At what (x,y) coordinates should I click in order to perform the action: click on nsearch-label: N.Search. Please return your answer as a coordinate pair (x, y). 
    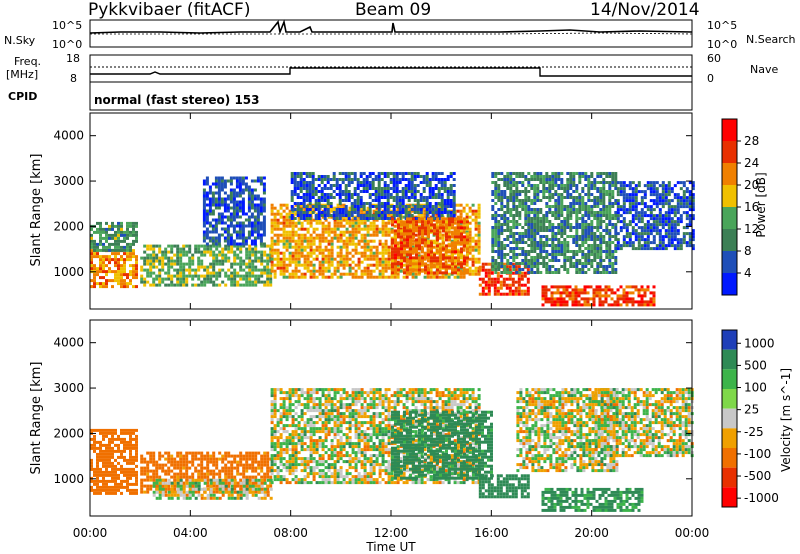
    Looking at the image, I should click on (771, 39).